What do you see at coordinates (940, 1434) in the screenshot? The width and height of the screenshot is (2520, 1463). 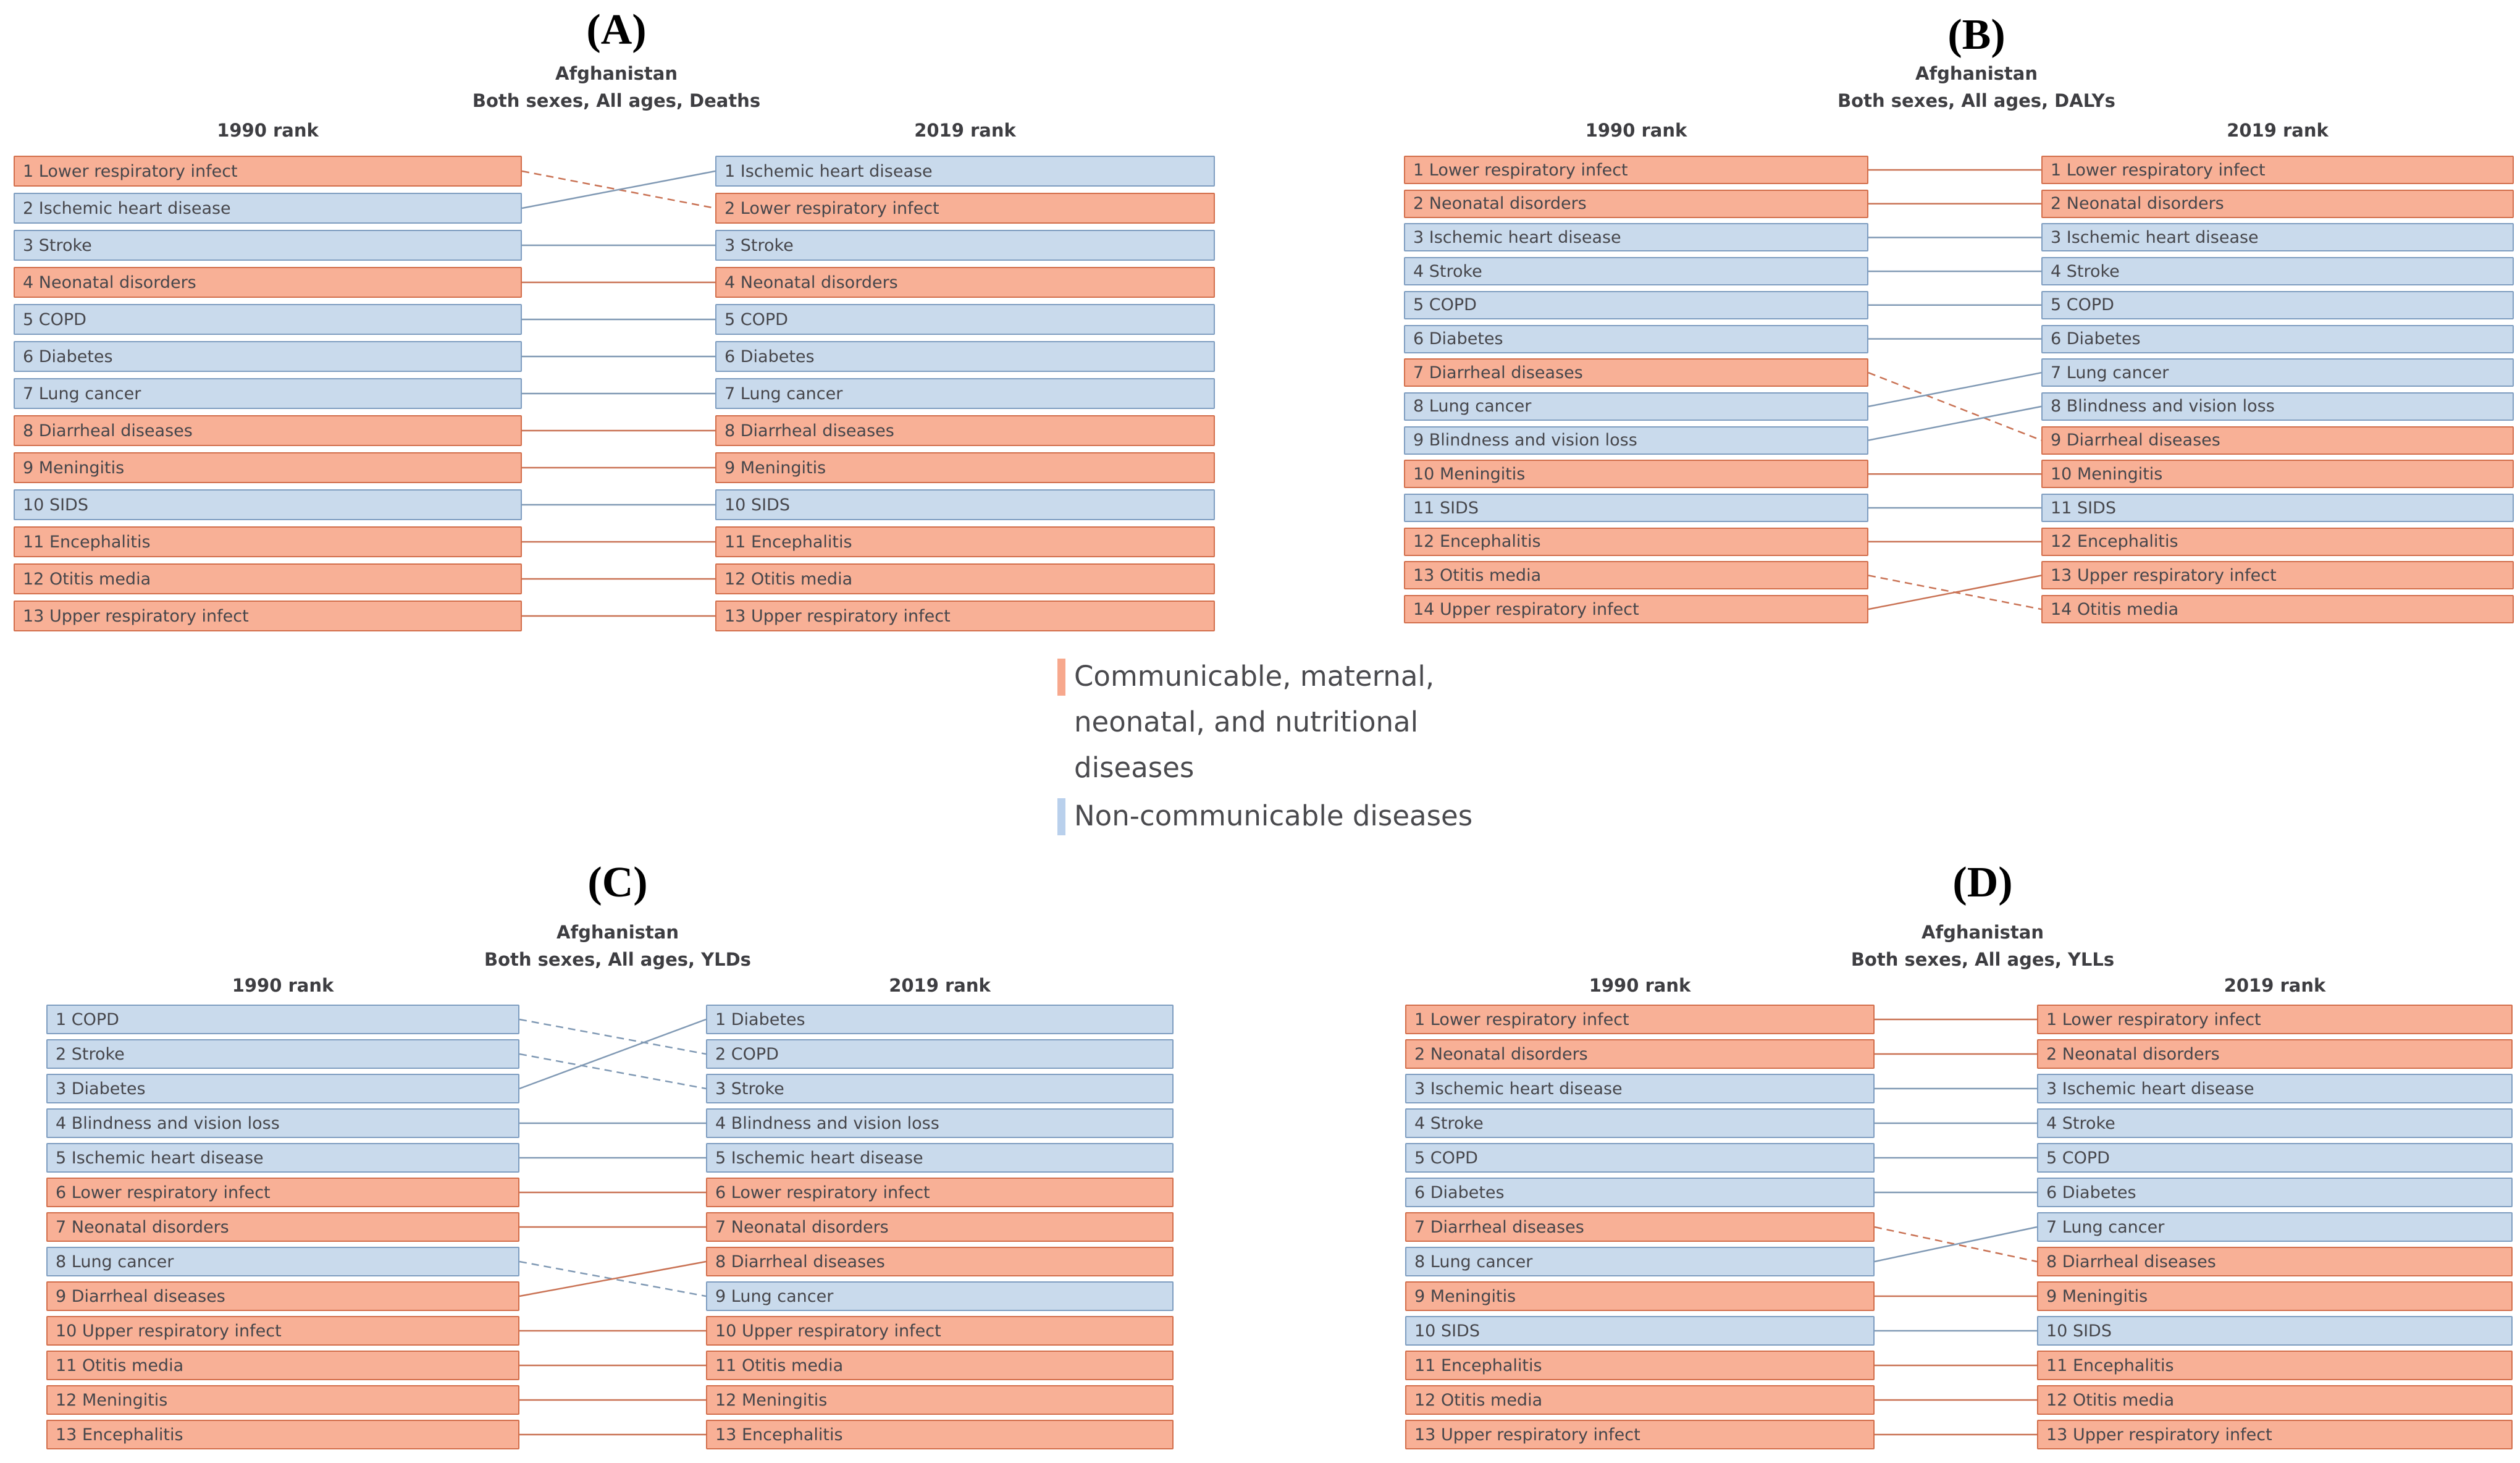 I see `rank-box-2019: 13 Encephalitis` at bounding box center [940, 1434].